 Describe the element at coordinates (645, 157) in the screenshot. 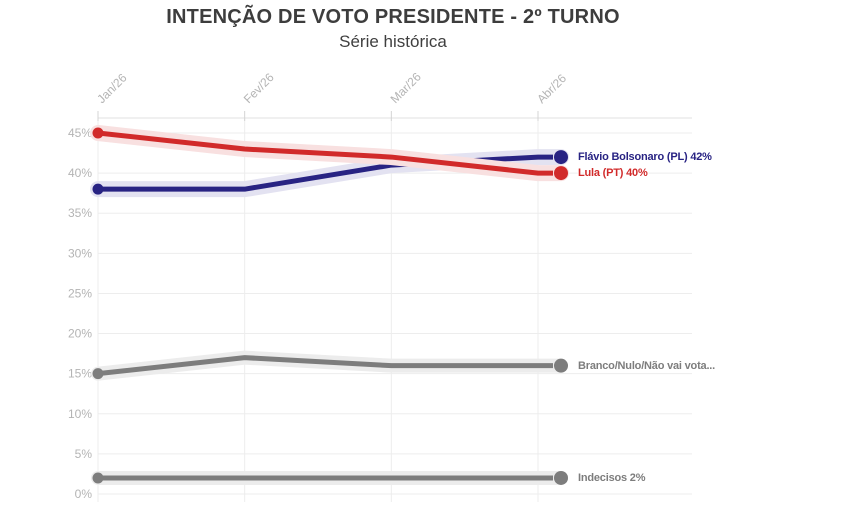

I see `series-label-flavio-bolsonaro: Flávio Bolsonaro (PL) 42%` at that location.